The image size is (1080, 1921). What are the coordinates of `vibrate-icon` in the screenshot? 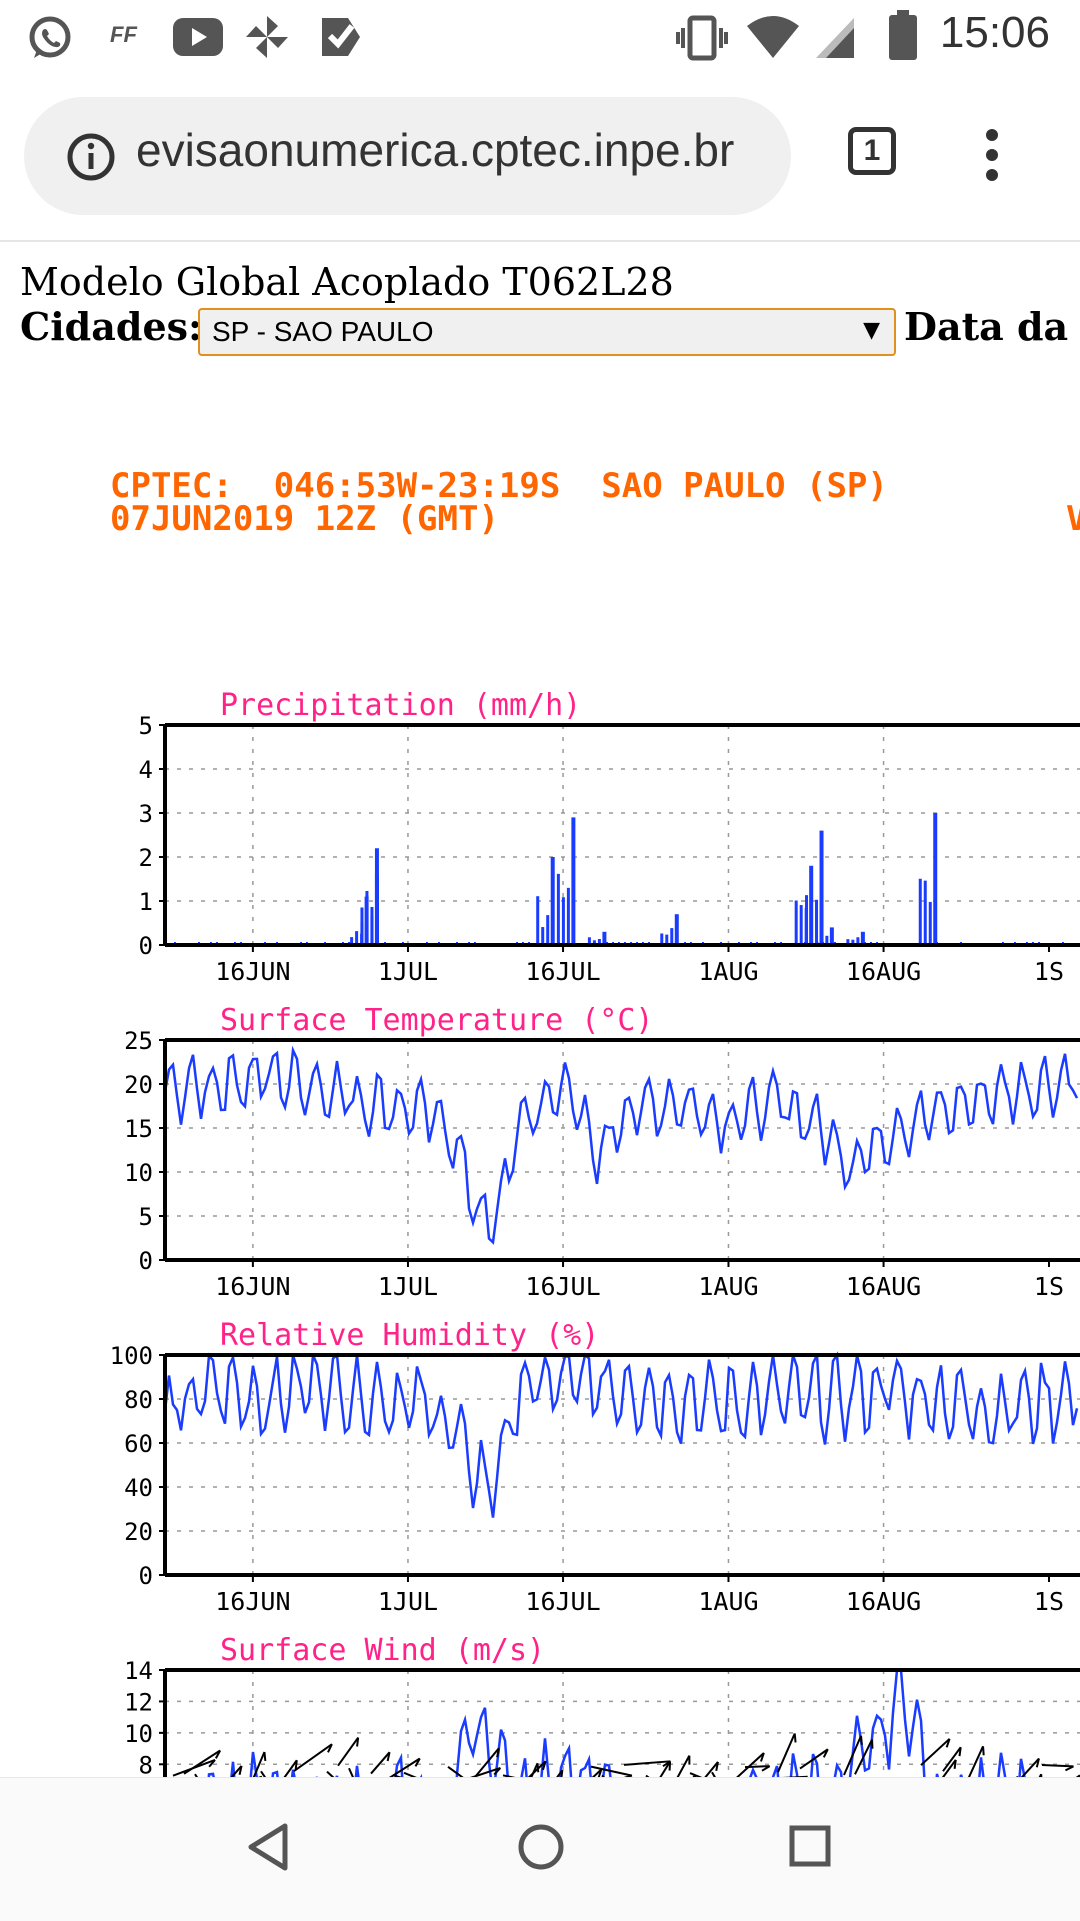 It's located at (702, 38).